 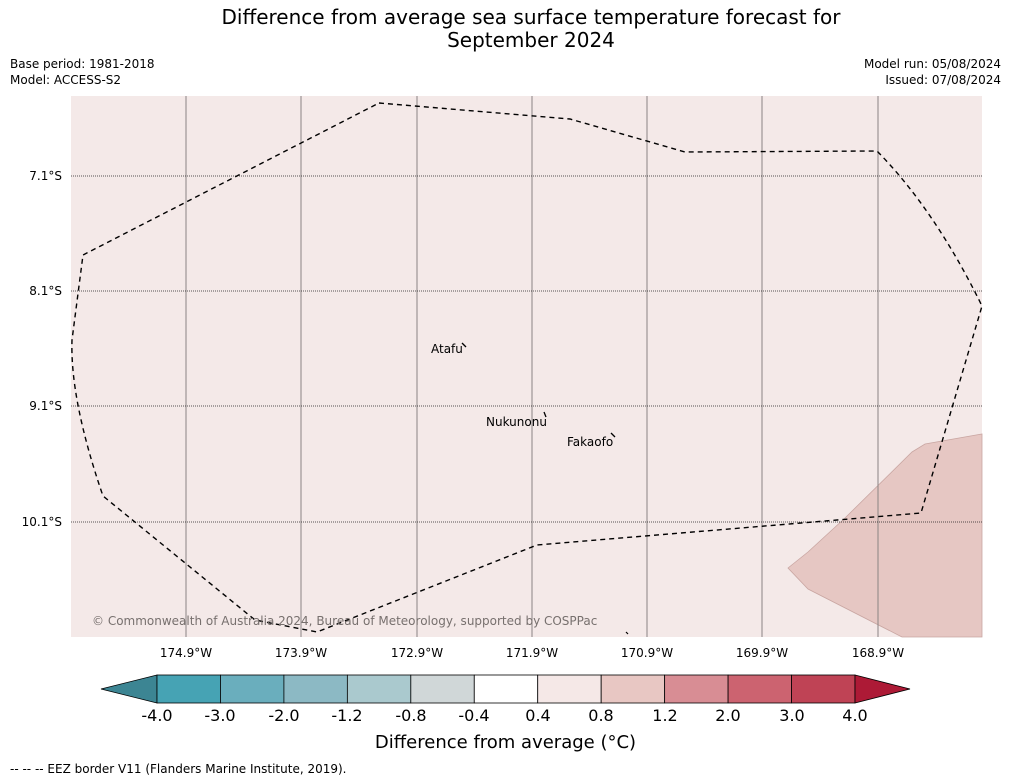 I want to click on latitude-label: 7.1°S, so click(x=45, y=176).